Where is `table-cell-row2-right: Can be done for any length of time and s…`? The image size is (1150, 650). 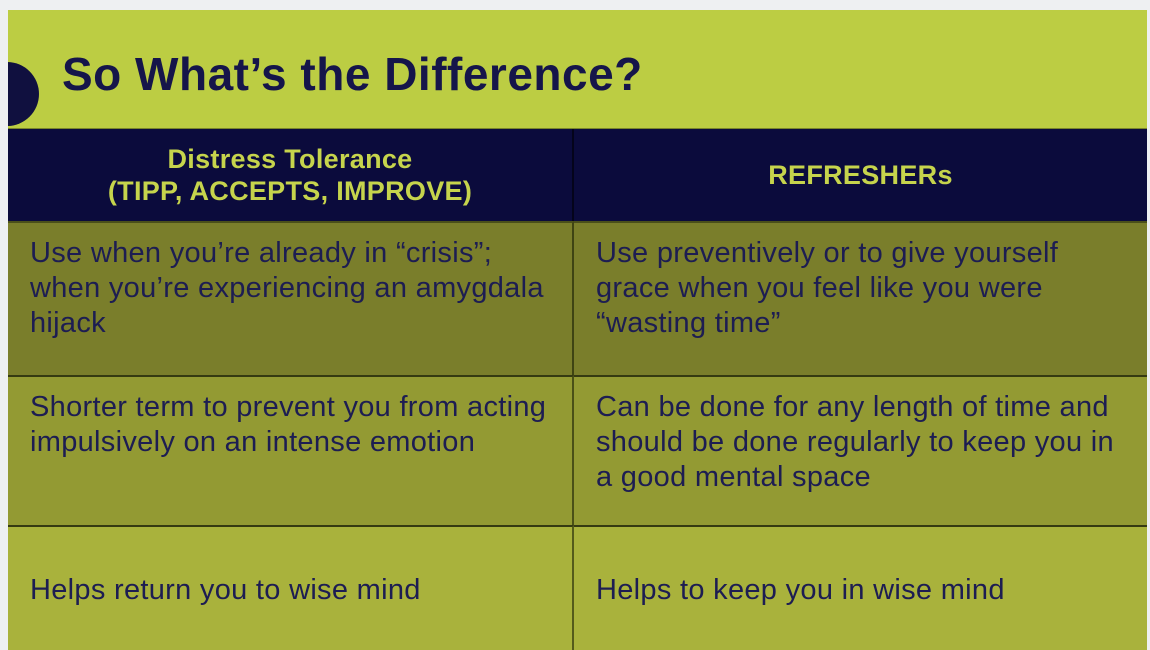
table-cell-row2-right: Can be done for any length of time and s… is located at coordinates (860, 450).